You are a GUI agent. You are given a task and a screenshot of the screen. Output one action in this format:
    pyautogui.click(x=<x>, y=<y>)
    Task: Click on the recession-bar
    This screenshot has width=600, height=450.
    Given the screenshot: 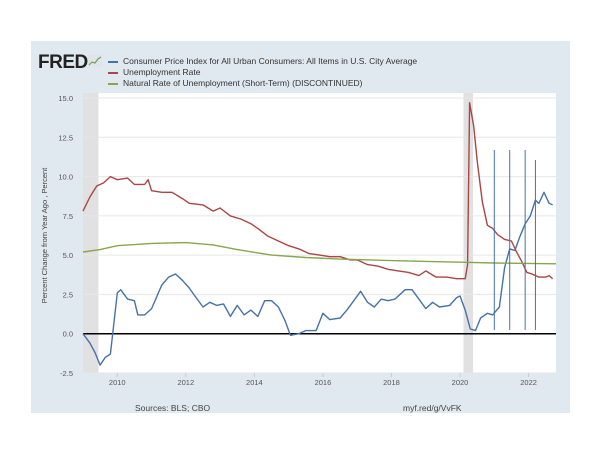 What is the action you would take?
    pyautogui.click(x=91, y=233)
    